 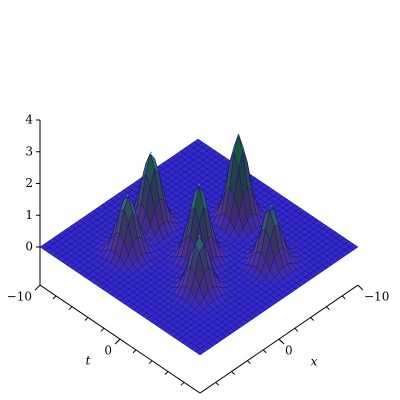 I want to click on x-tick-label: 0, so click(x=289, y=351).